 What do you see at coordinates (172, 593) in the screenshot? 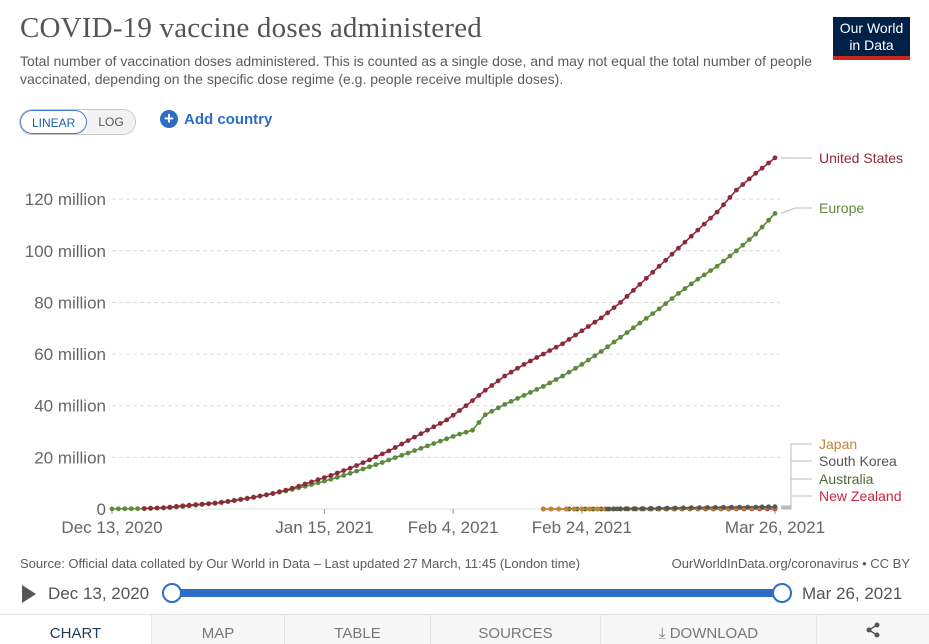
I see `timeline-start-handle` at bounding box center [172, 593].